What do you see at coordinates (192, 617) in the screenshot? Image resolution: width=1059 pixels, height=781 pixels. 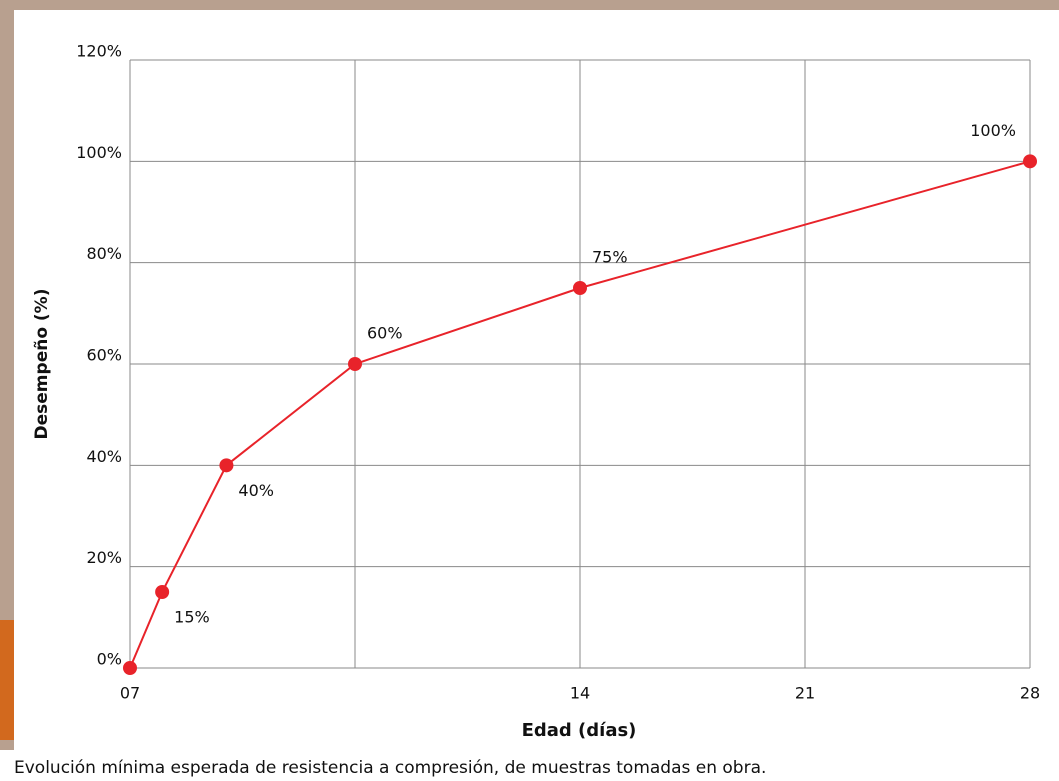 I see `data-label: 15%` at bounding box center [192, 617].